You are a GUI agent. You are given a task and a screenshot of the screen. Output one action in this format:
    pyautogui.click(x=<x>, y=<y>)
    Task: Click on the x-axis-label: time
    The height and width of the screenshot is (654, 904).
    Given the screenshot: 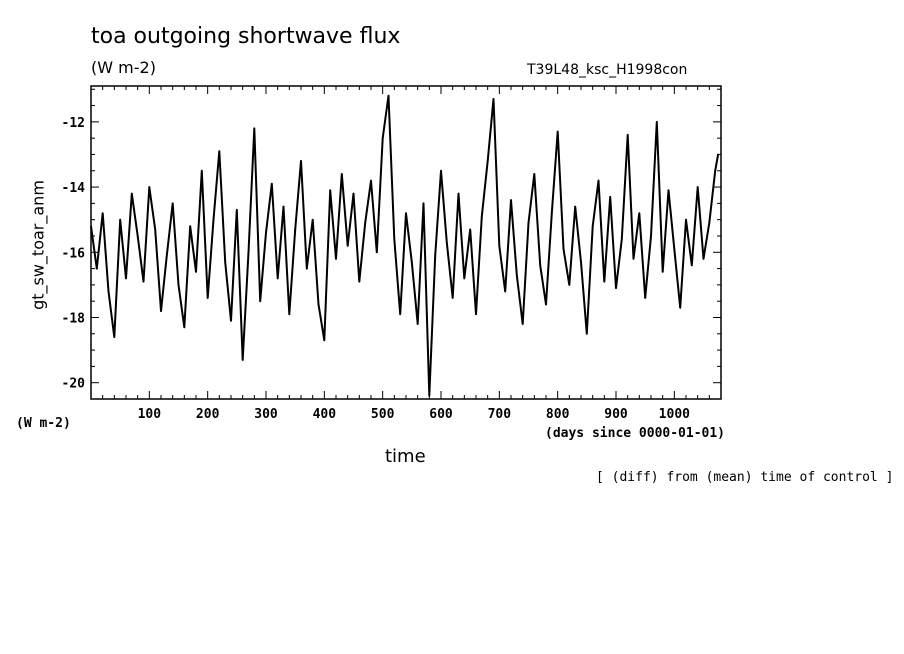 What is the action you would take?
    pyautogui.click(x=405, y=456)
    